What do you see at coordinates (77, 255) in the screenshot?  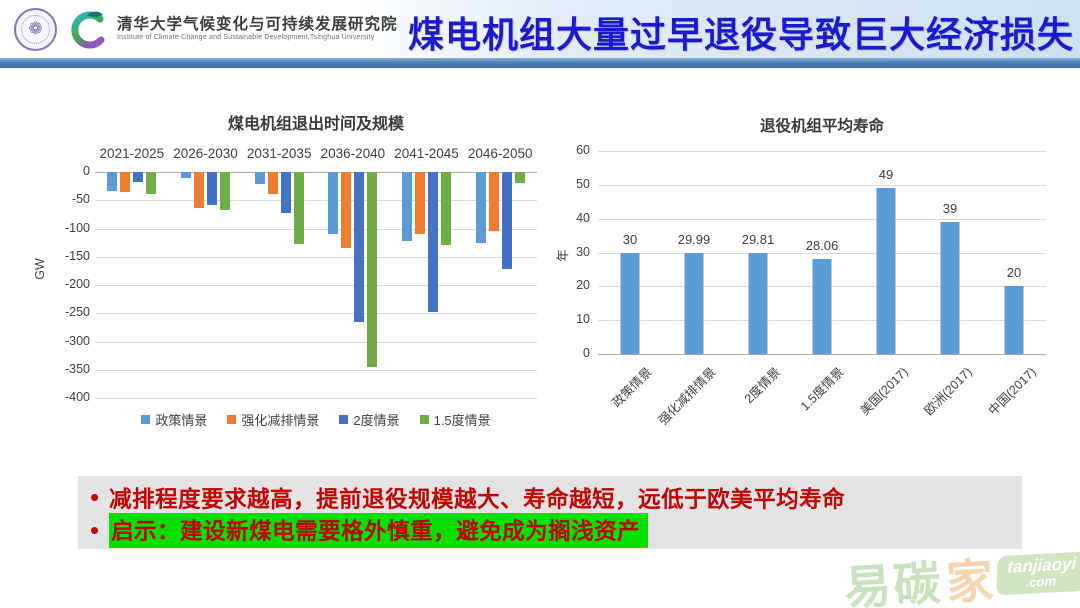 I see `y-tick-label: -150` at bounding box center [77, 255].